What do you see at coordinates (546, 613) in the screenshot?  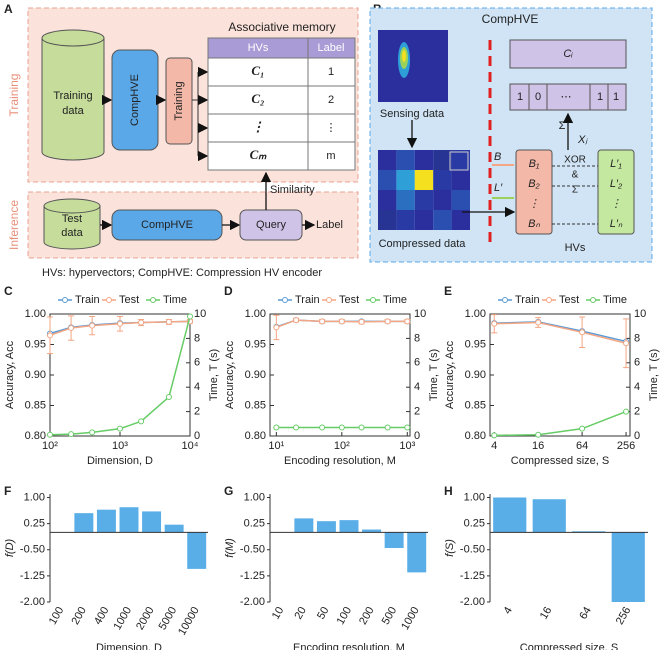 I see `x-tick-label: 16` at bounding box center [546, 613].